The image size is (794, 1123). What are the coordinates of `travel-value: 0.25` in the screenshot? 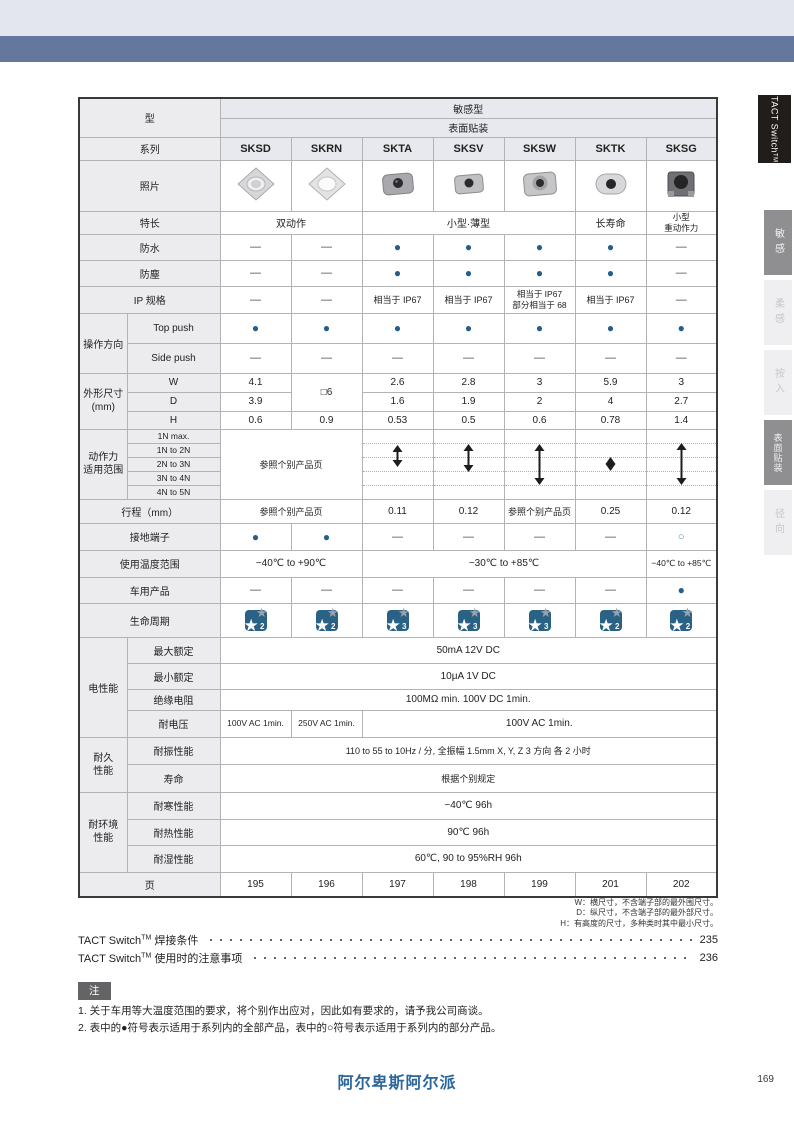 It's located at (610, 511).